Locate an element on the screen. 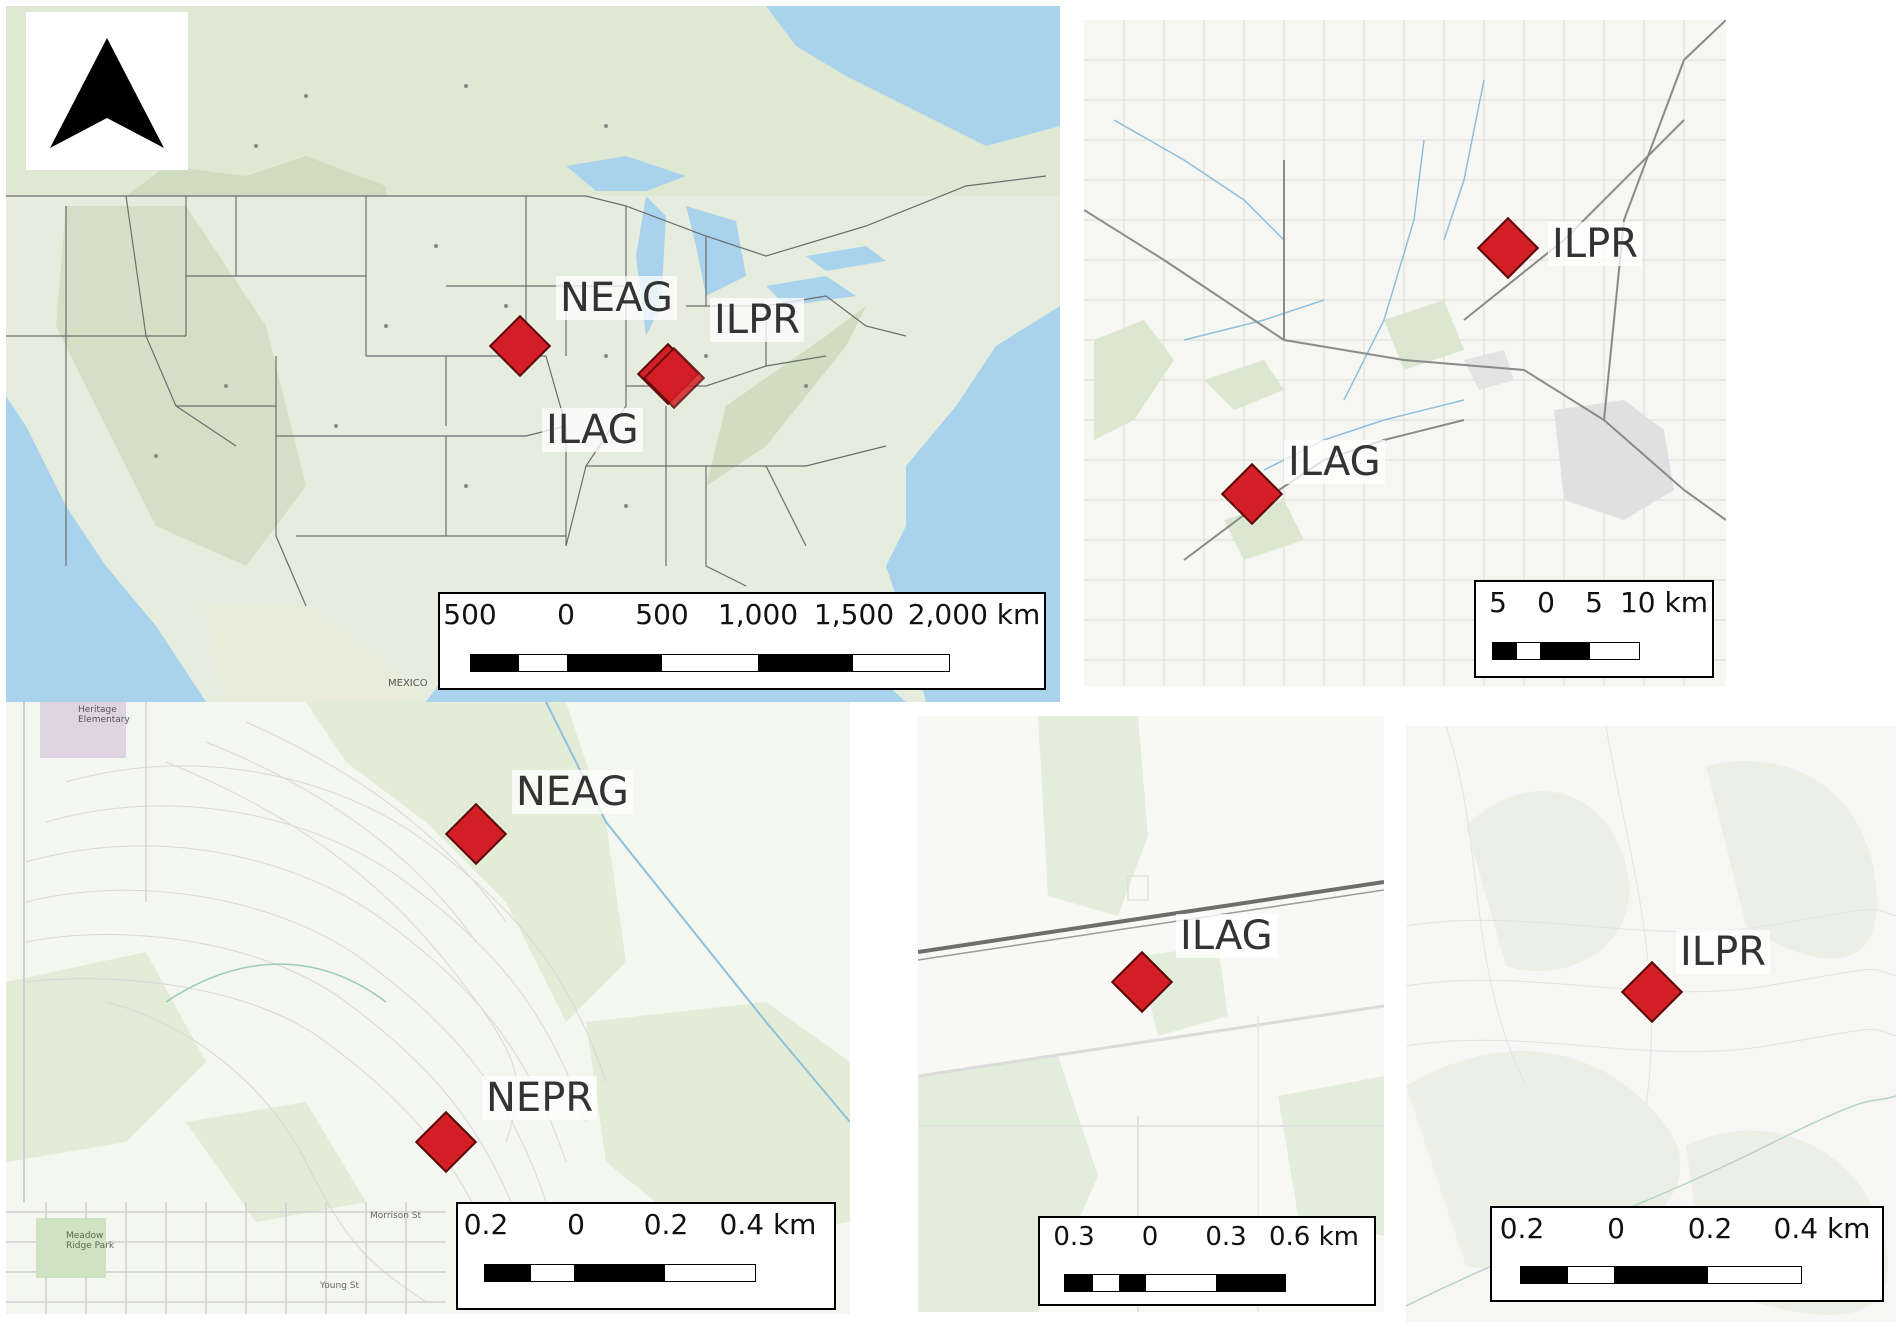 The height and width of the screenshot is (1328, 1902). north-arrow-box is located at coordinates (107, 91).